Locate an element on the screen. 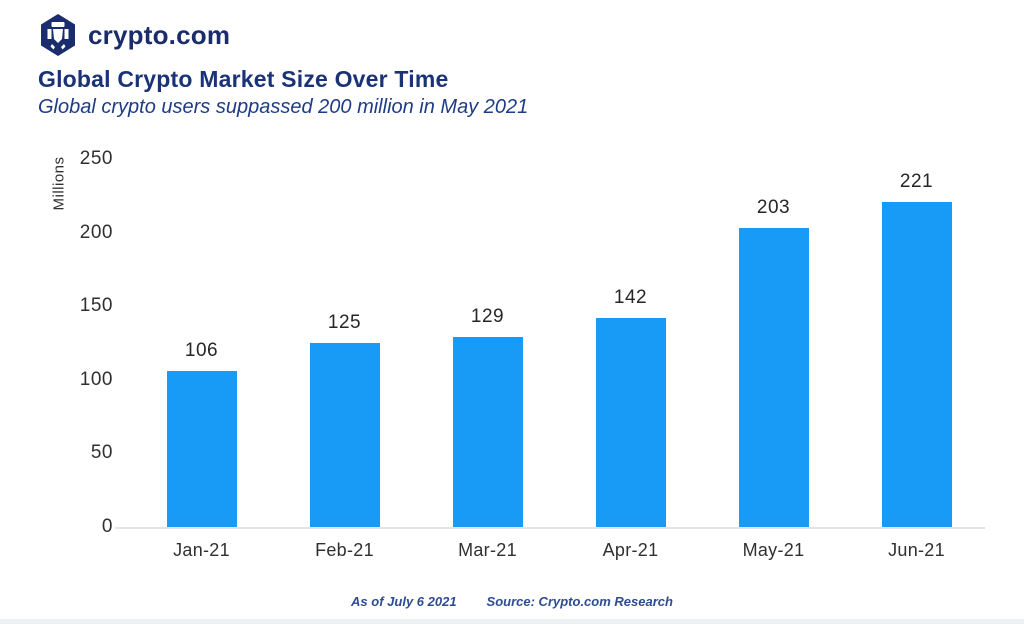 This screenshot has height=624, width=1024. x-axis-tick-label: Jan-21 is located at coordinates (201, 550).